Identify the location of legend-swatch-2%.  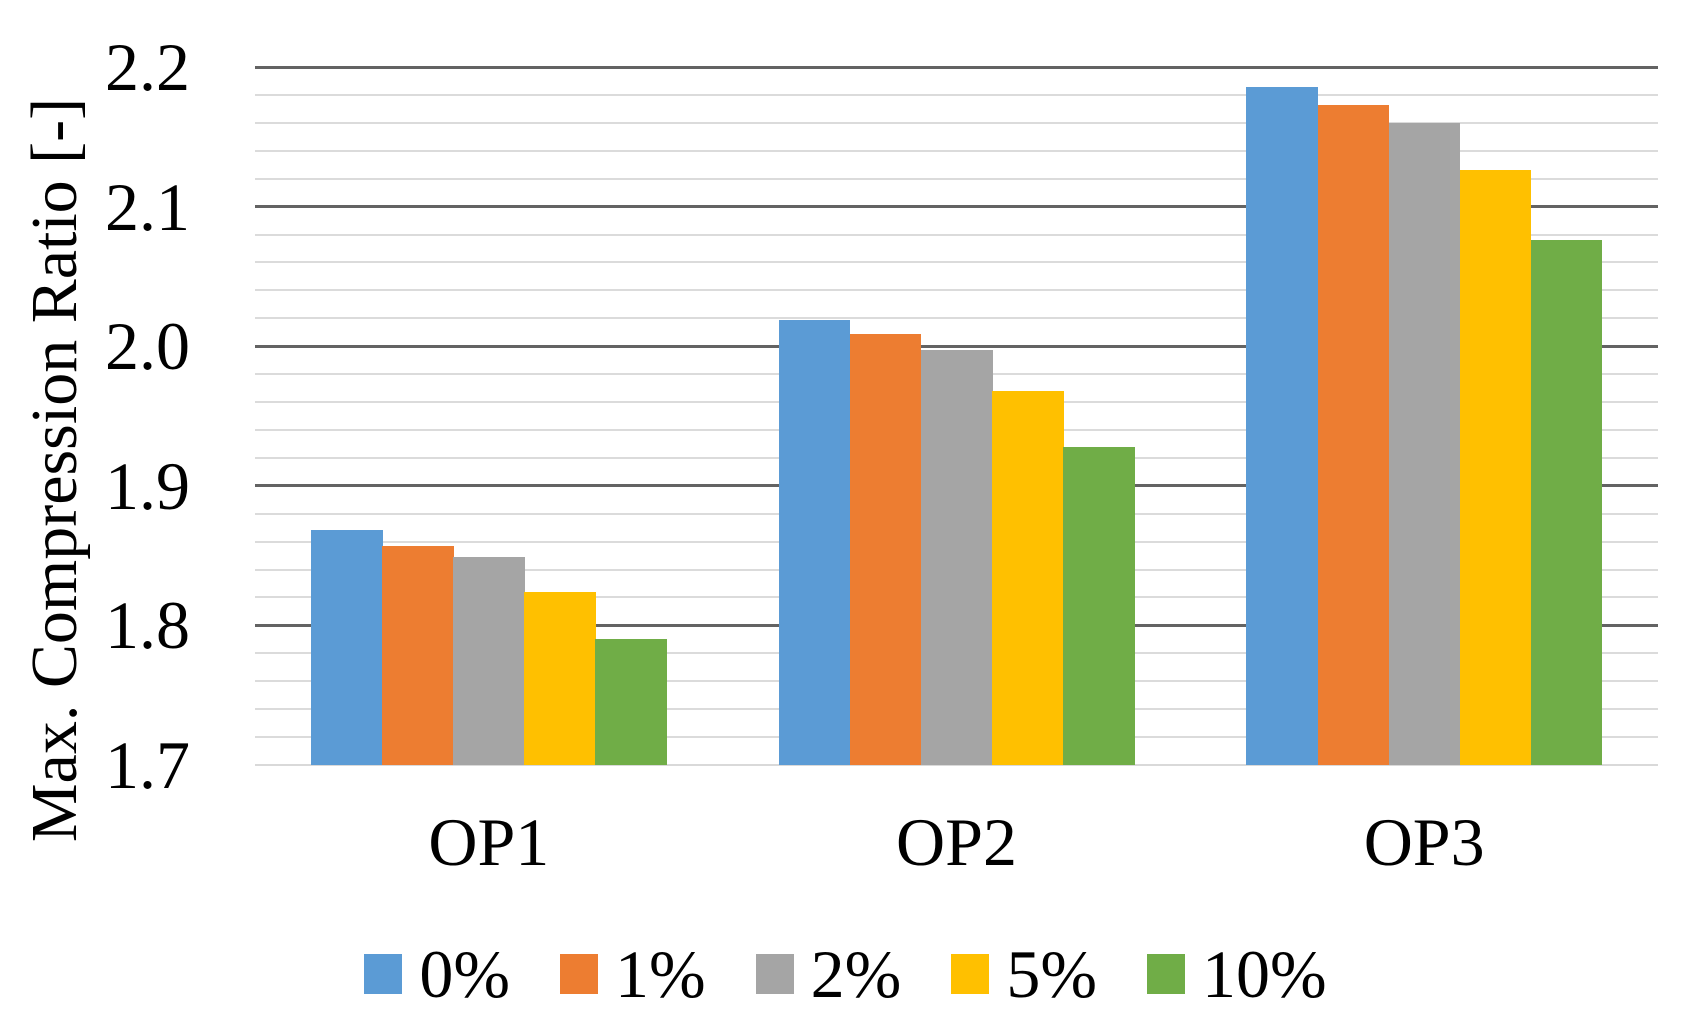
(774, 974).